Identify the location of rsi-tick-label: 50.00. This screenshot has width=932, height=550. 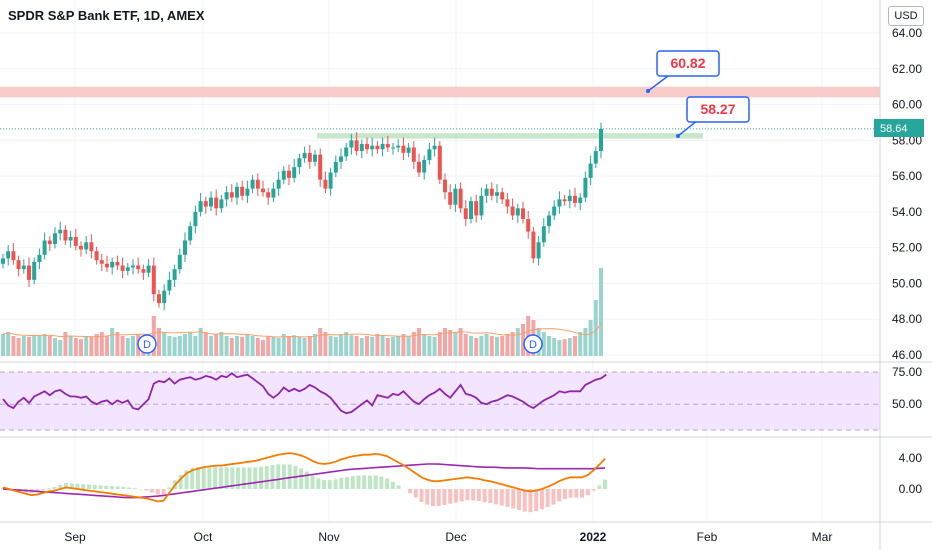
(907, 404).